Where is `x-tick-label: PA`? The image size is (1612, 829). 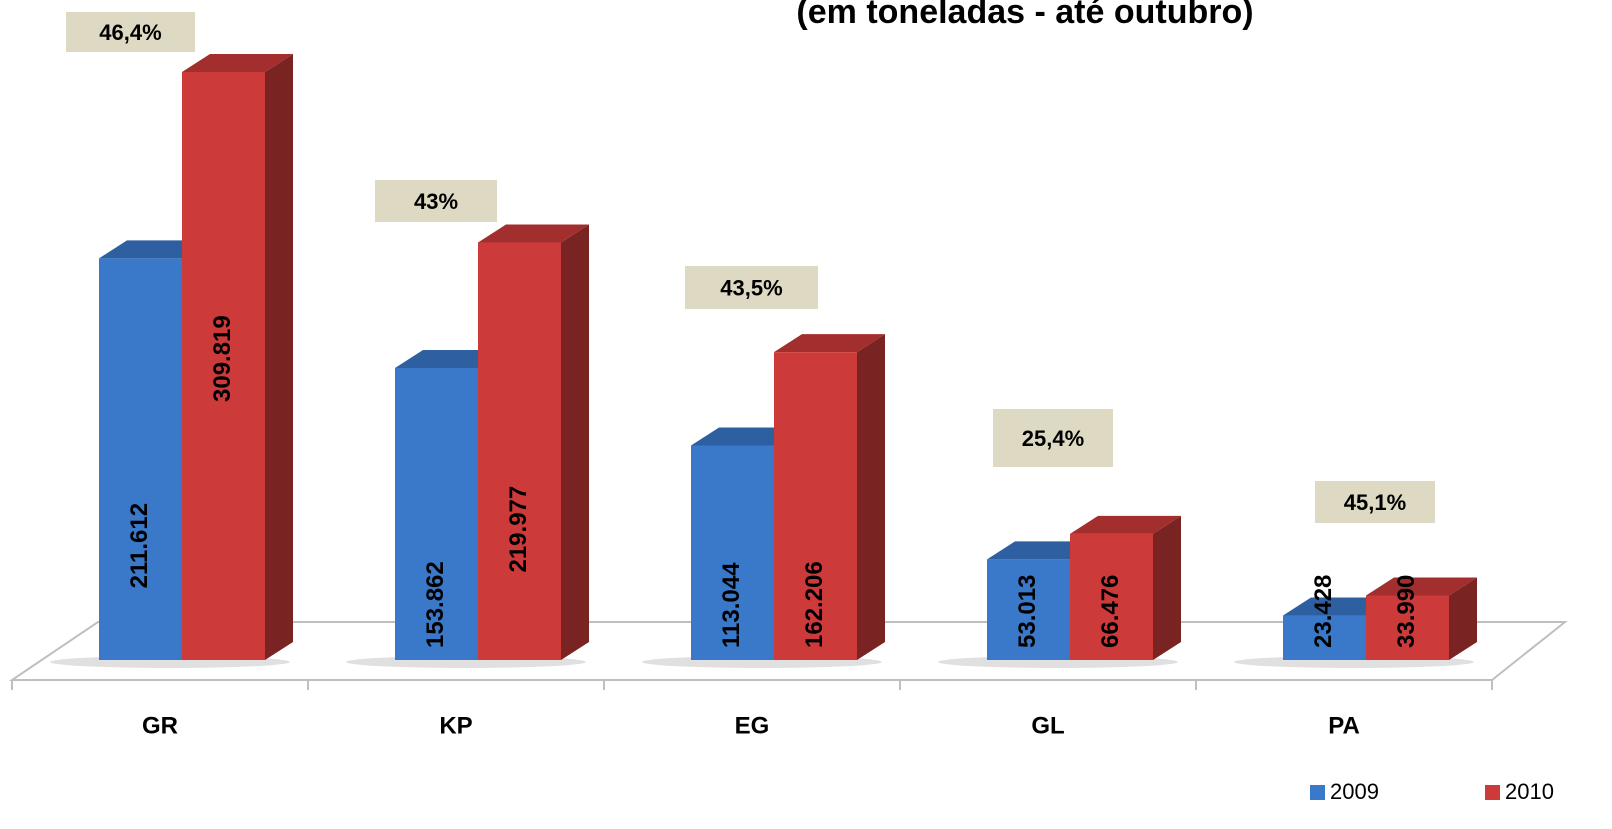 x-tick-label: PA is located at coordinates (1344, 725).